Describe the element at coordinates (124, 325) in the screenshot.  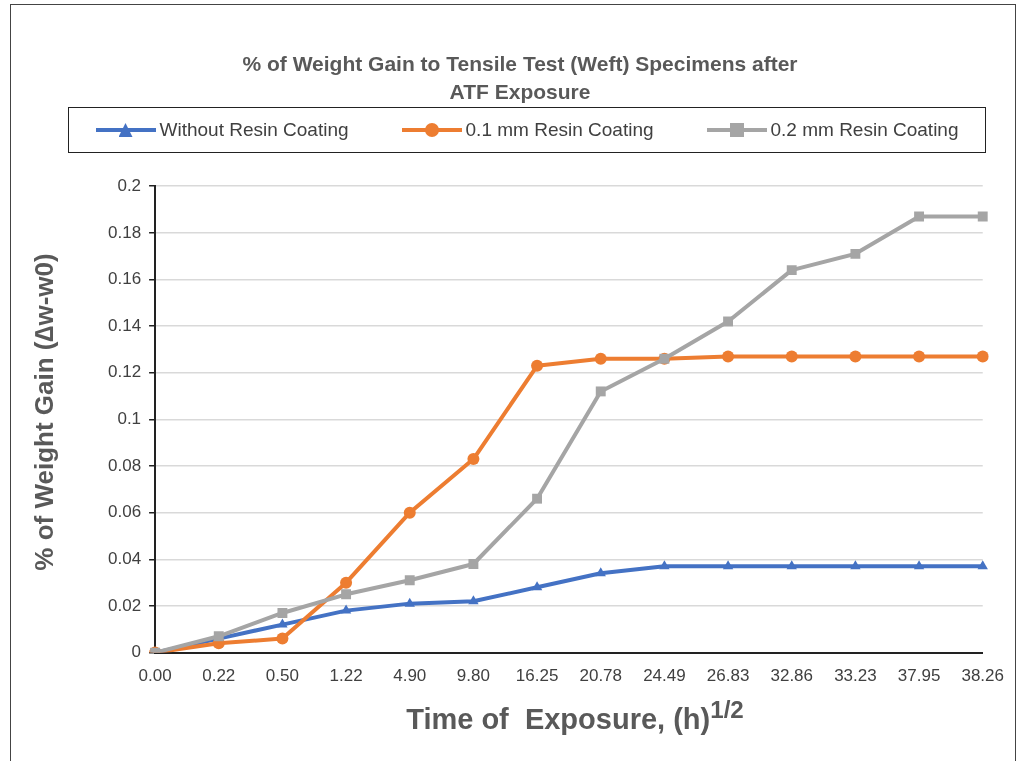
I see `y-tick-label: 0.14` at that location.